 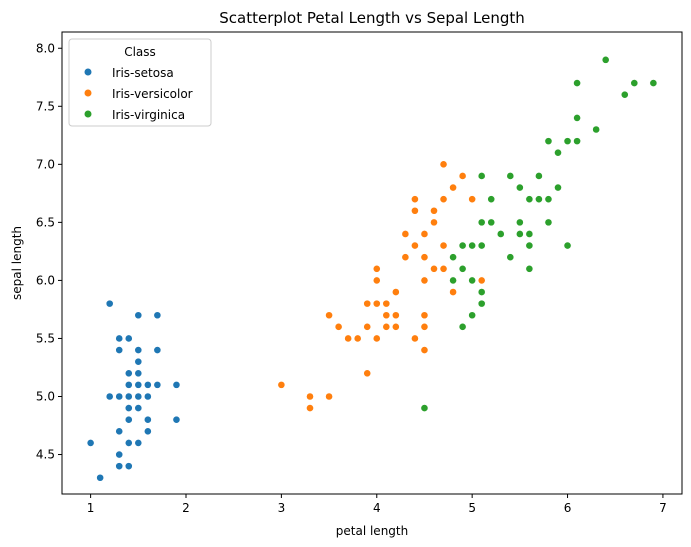 What do you see at coordinates (282, 508) in the screenshot?
I see `x-tick-label: 3` at bounding box center [282, 508].